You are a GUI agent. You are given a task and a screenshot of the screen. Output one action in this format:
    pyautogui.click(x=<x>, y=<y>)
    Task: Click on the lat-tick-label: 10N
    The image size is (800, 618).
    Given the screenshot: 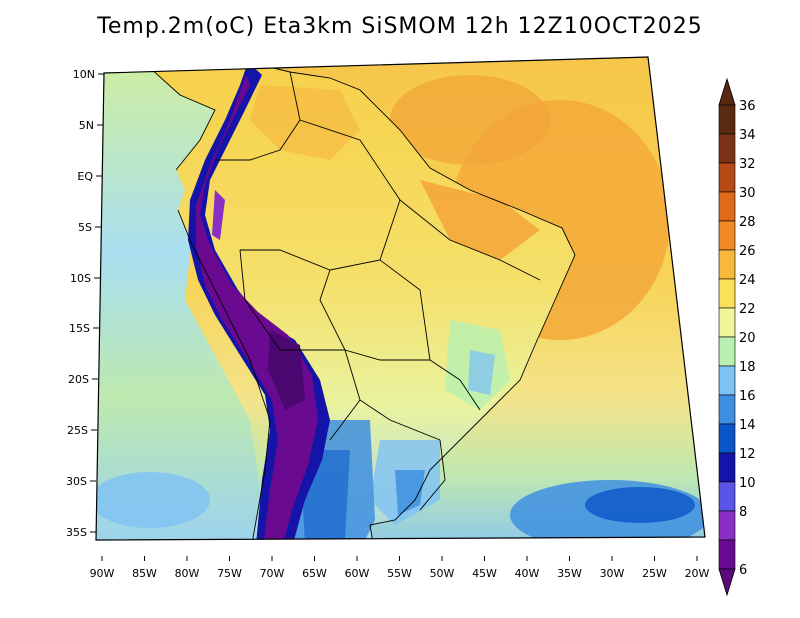 What is the action you would take?
    pyautogui.click(x=84, y=74)
    